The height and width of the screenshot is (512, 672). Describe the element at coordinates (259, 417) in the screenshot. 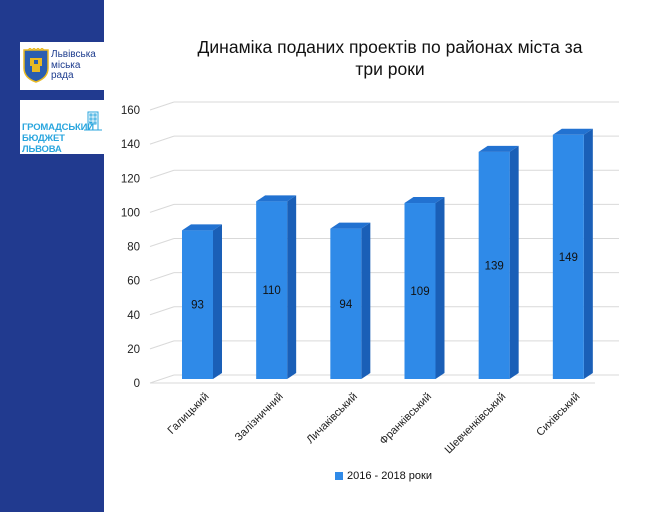

I see `x-tick-label: Залізничний` at that location.